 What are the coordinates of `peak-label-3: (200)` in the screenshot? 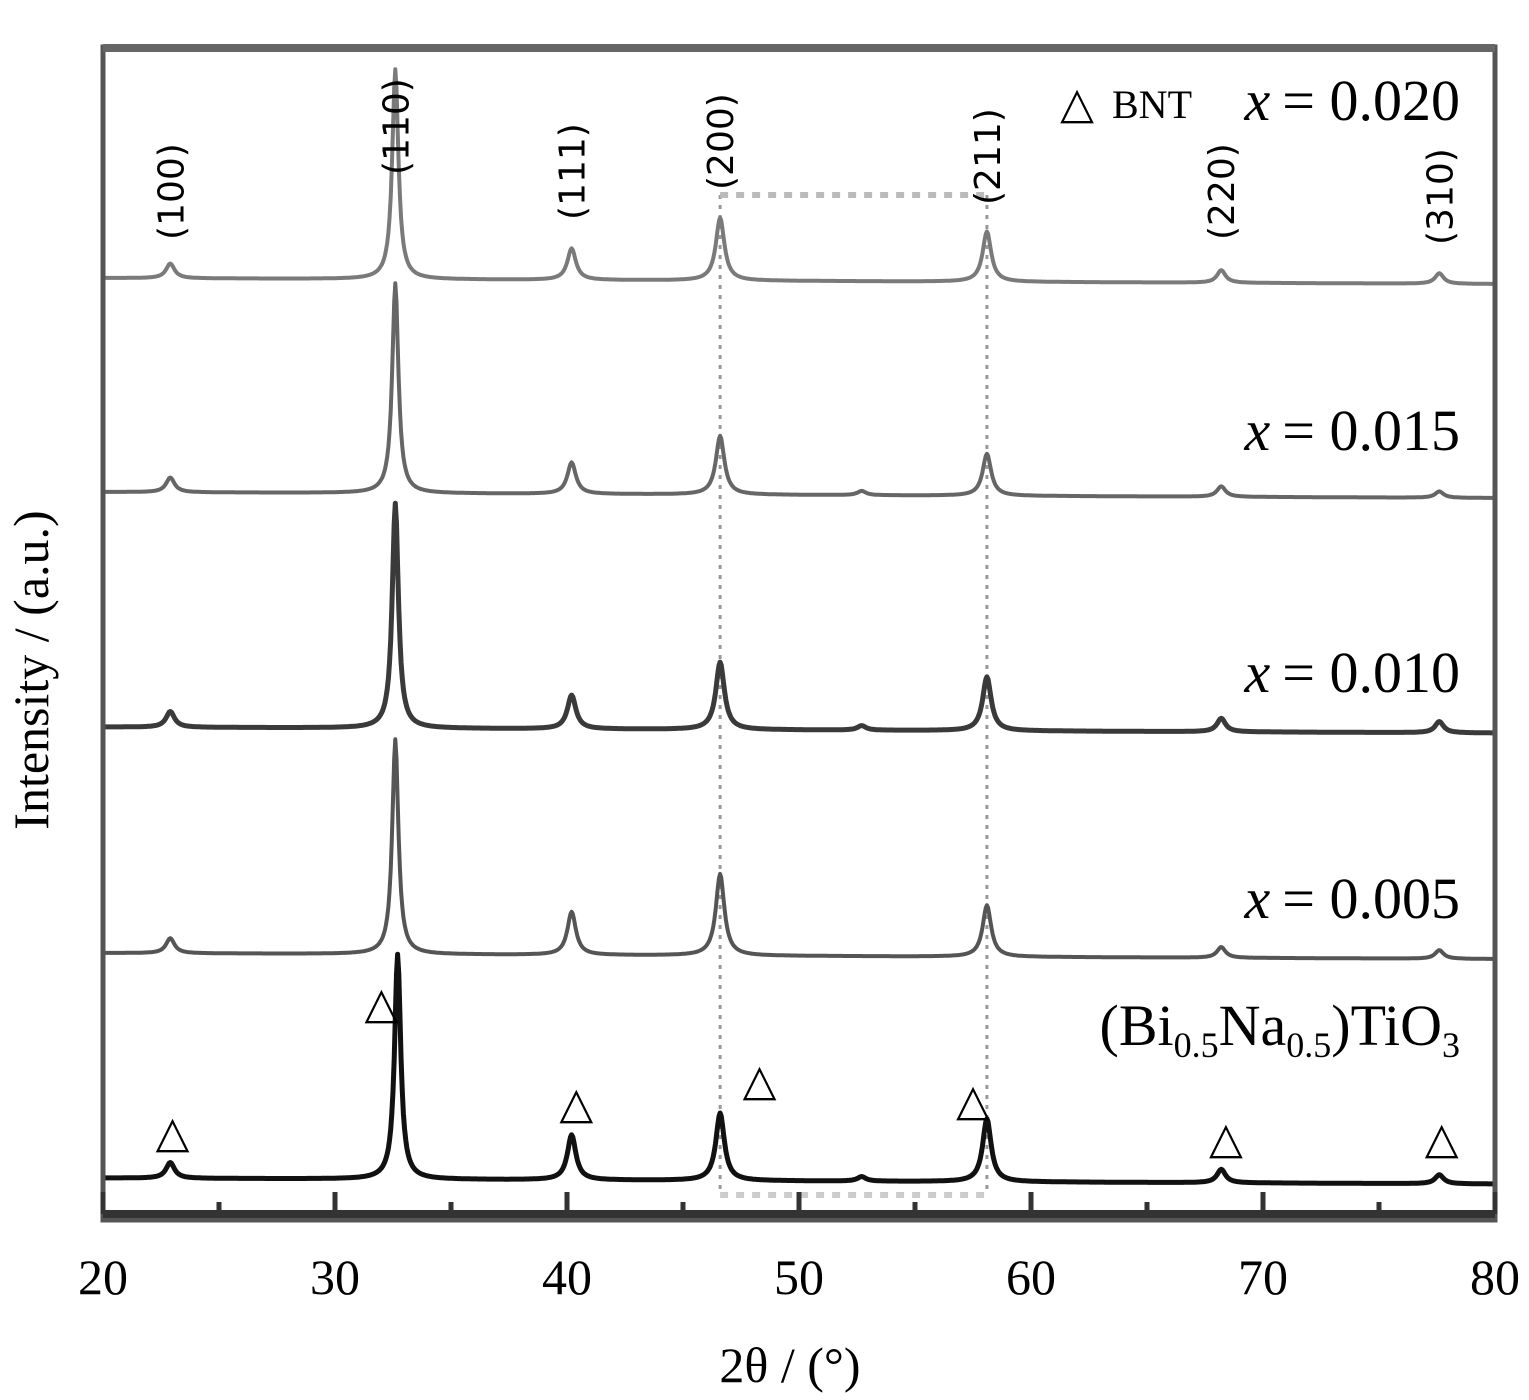 It's located at (721, 141).